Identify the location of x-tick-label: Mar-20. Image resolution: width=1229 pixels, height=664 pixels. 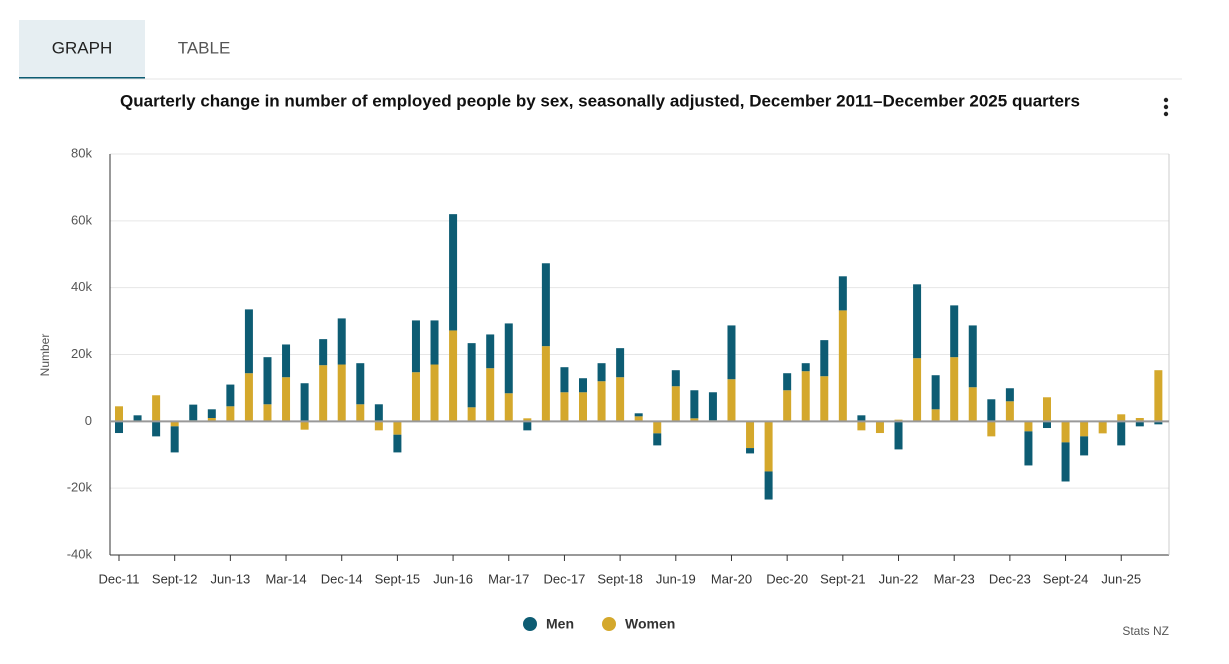
(731, 578).